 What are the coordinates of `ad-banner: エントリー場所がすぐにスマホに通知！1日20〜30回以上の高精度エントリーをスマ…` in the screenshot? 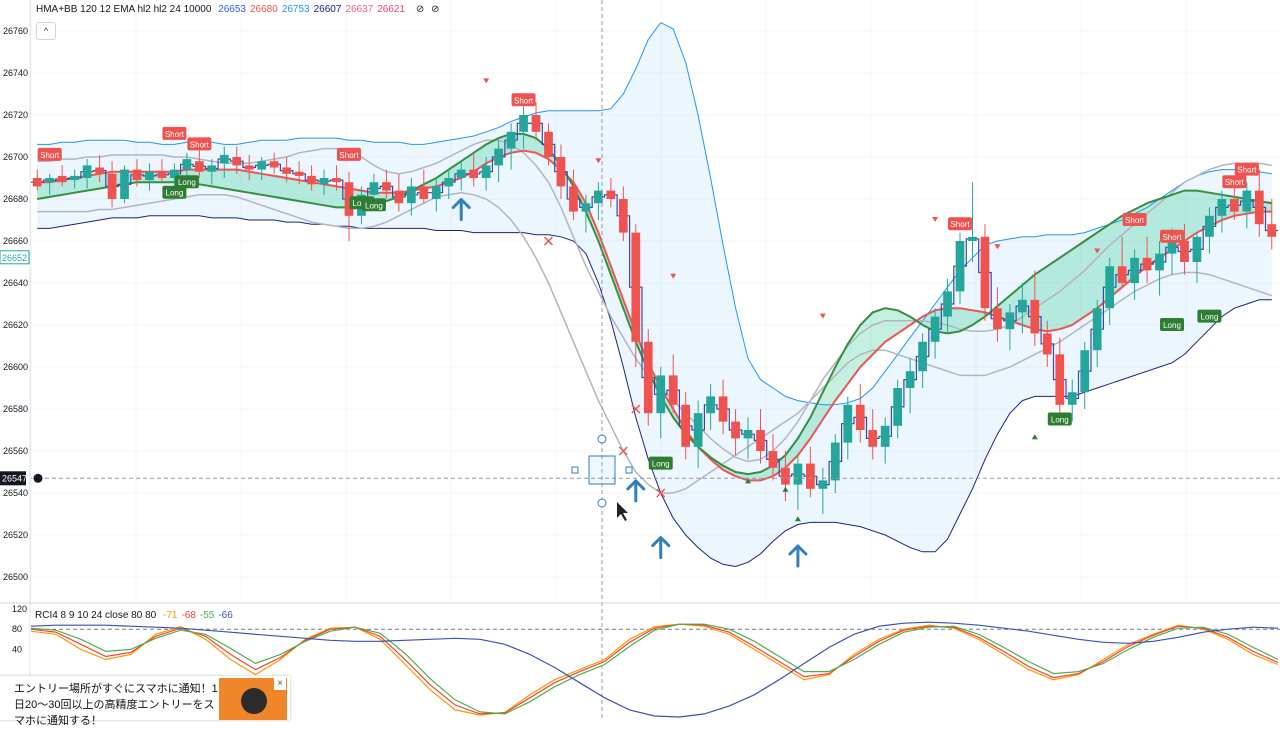 It's located at (145, 701).